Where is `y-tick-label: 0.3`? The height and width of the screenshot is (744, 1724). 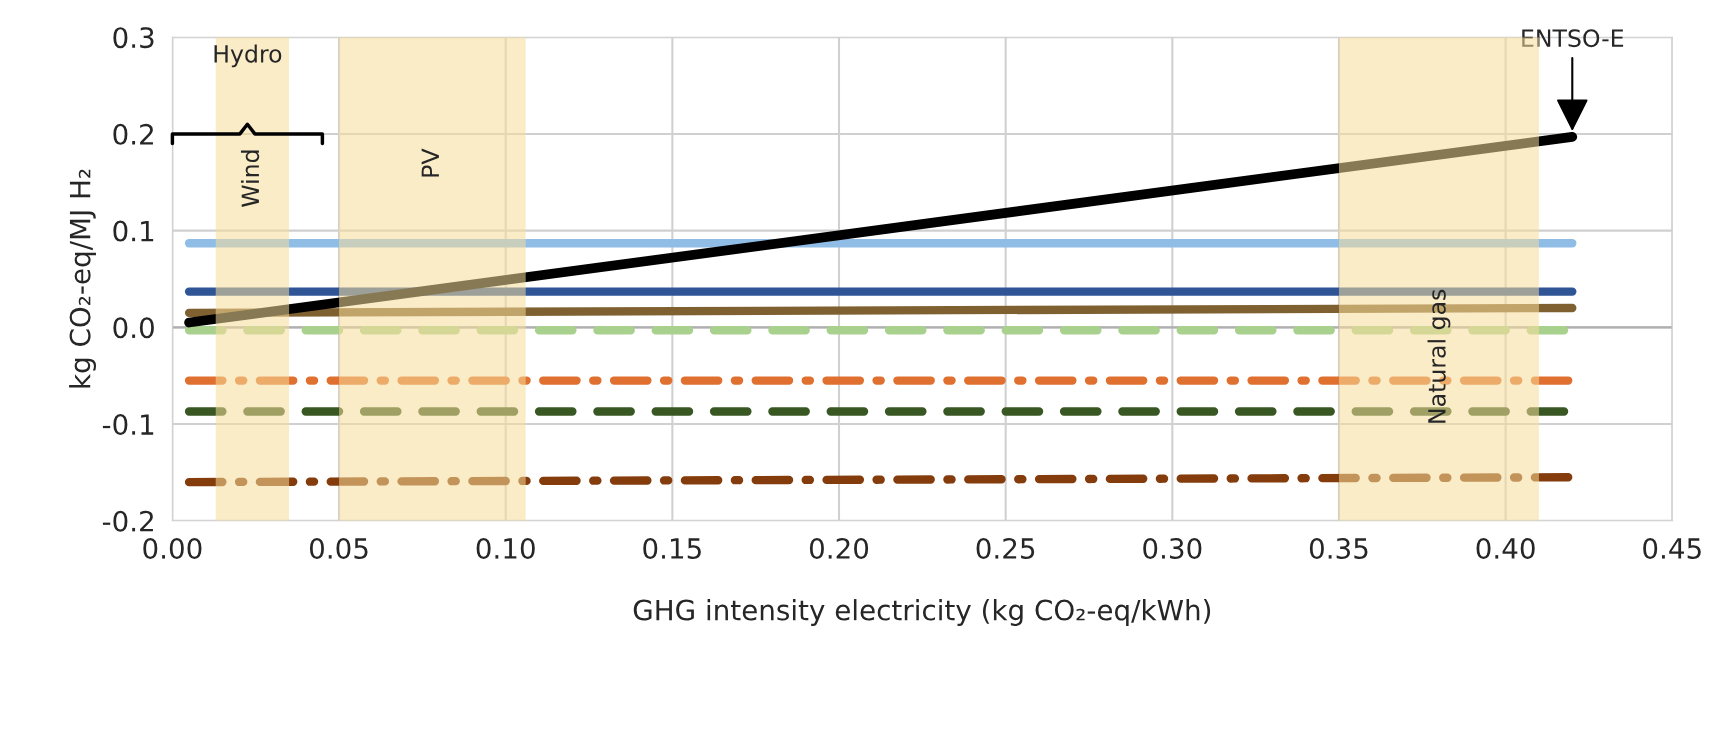
y-tick-label: 0.3 is located at coordinates (133, 38).